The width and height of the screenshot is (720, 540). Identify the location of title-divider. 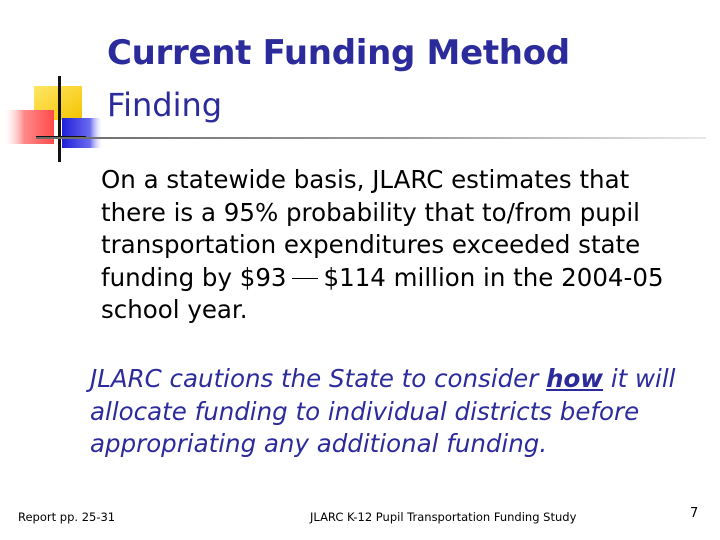
(371, 138).